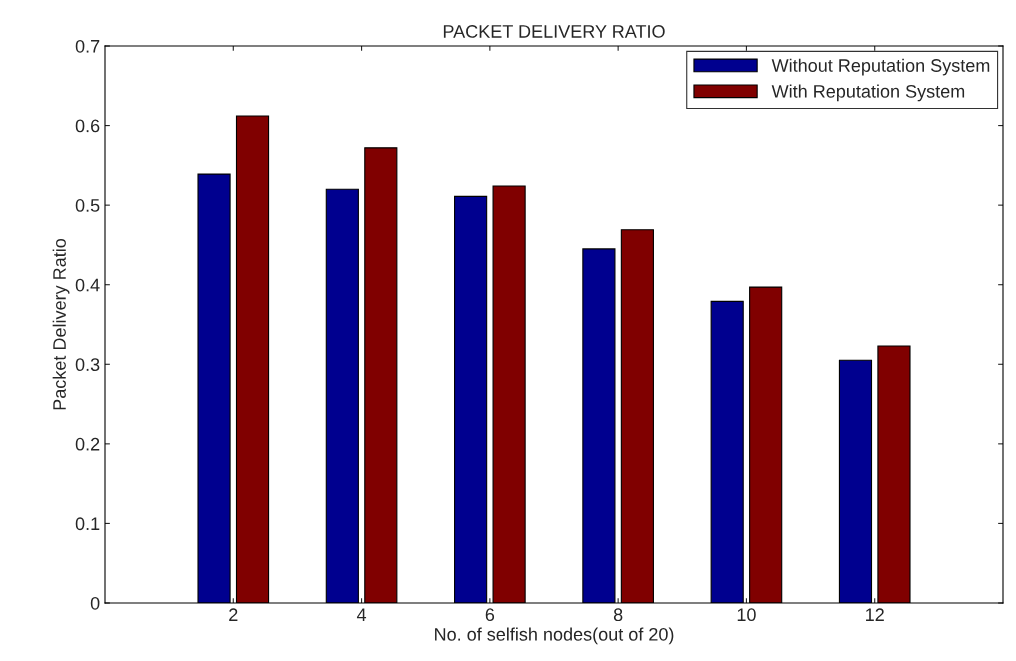 This screenshot has height=661, width=1016. What do you see at coordinates (87, 365) in the screenshot?
I see `y-tick-label: 0.3` at bounding box center [87, 365].